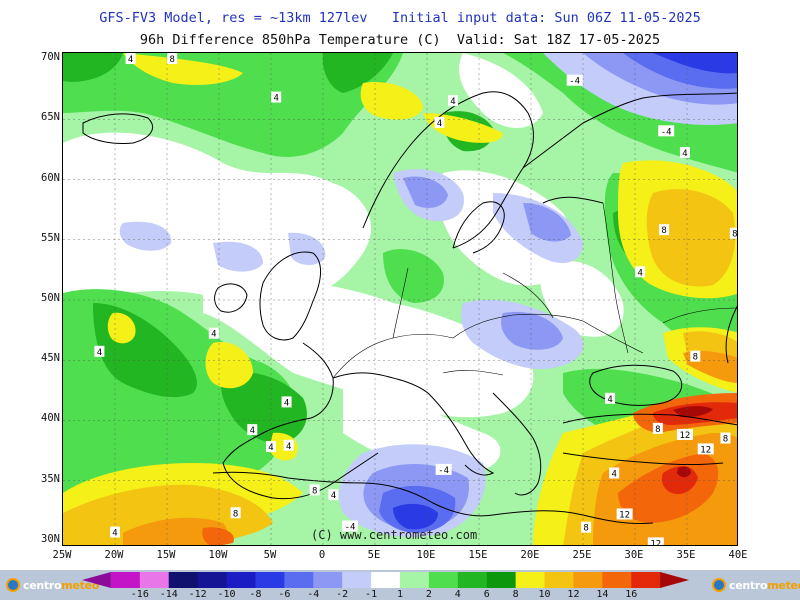 Image resolution: width=800 pixels, height=600 pixels. What do you see at coordinates (374, 555) in the screenshot?
I see `longitude-label: 5E` at bounding box center [374, 555].